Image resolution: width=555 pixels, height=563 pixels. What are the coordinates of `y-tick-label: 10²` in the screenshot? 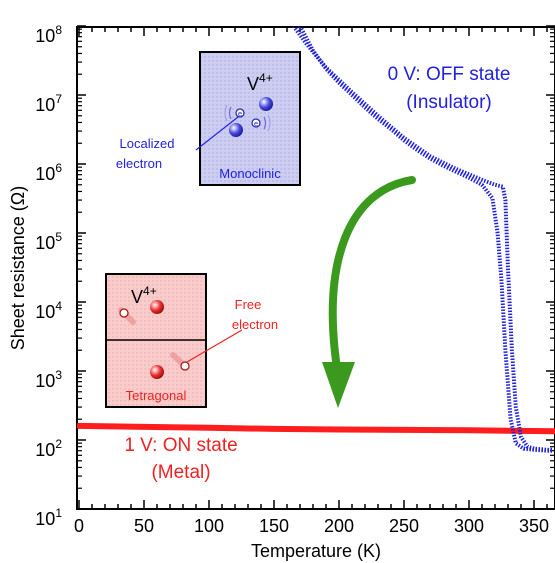 It's located at (48, 448).